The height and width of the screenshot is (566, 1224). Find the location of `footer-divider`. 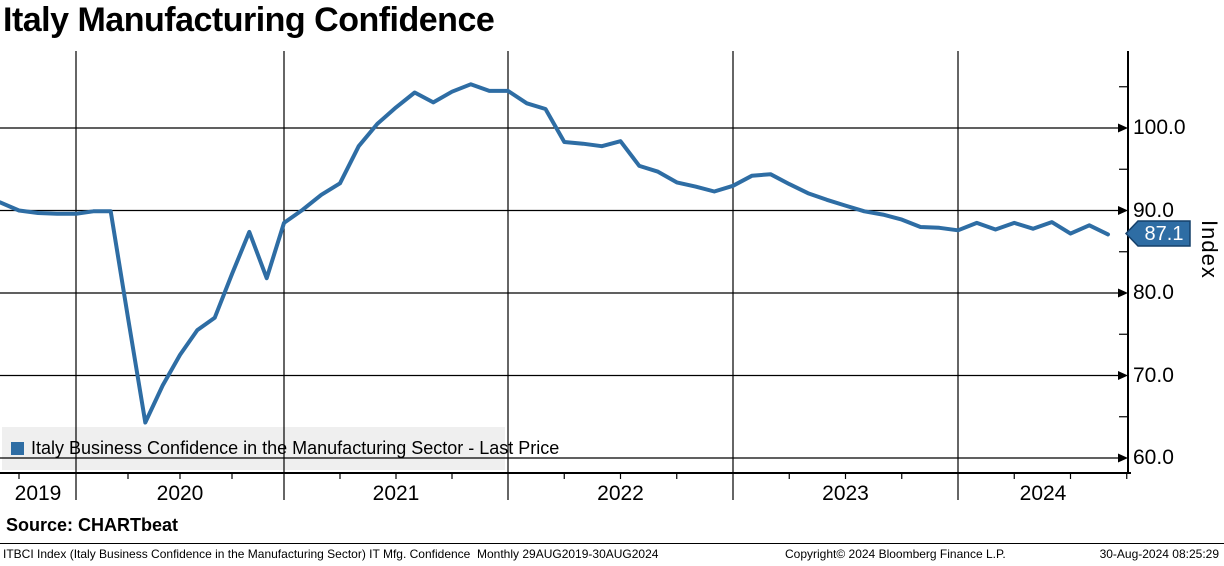

footer-divider is located at coordinates (612, 543).